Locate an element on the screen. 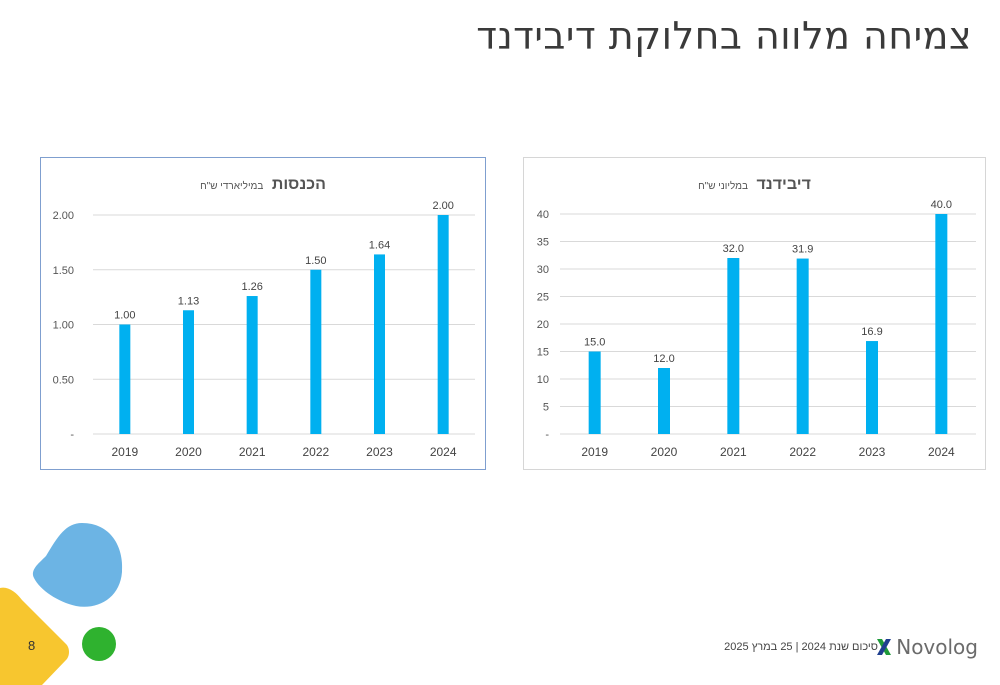 The width and height of the screenshot is (1000, 685). dividend-chart-title: דיבידנד is located at coordinates (783, 184).